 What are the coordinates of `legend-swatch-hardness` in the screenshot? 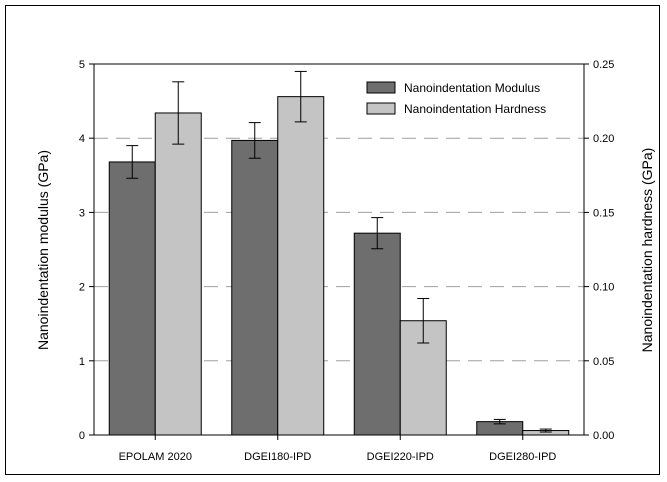 It's located at (381, 108).